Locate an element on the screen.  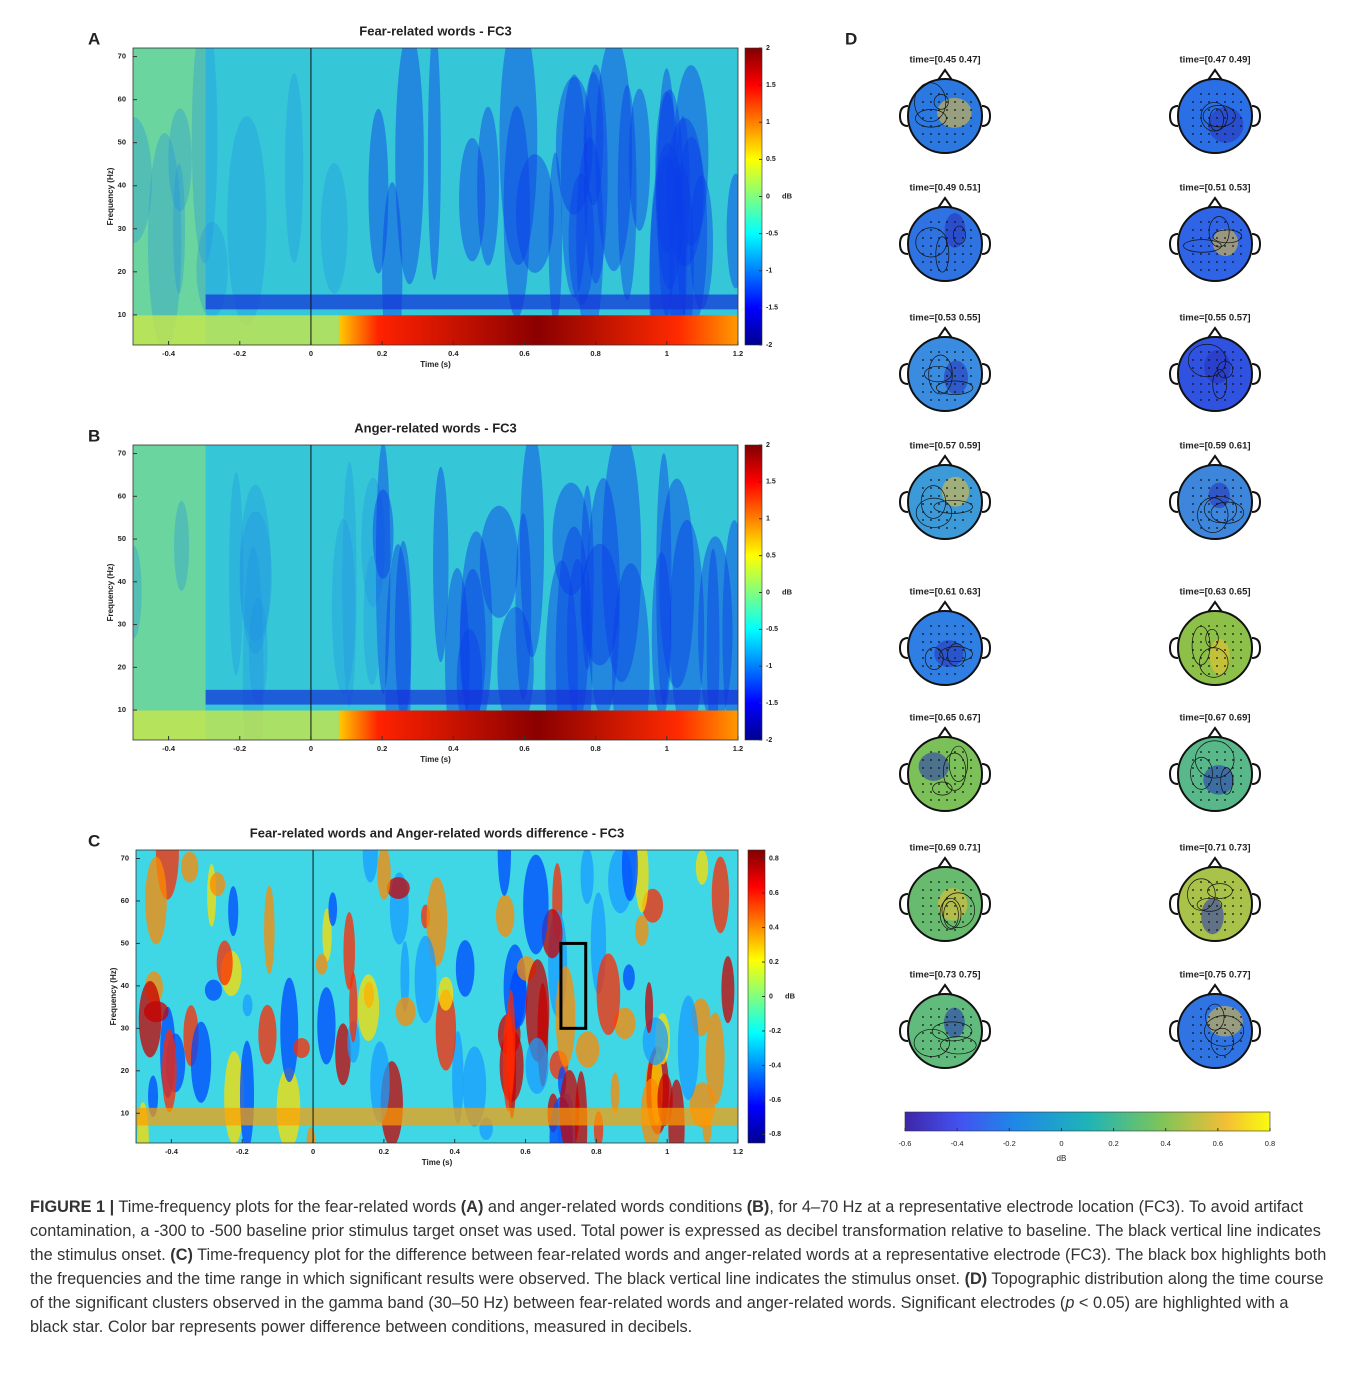
colorbar-unit: dB is located at coordinates (787, 195).